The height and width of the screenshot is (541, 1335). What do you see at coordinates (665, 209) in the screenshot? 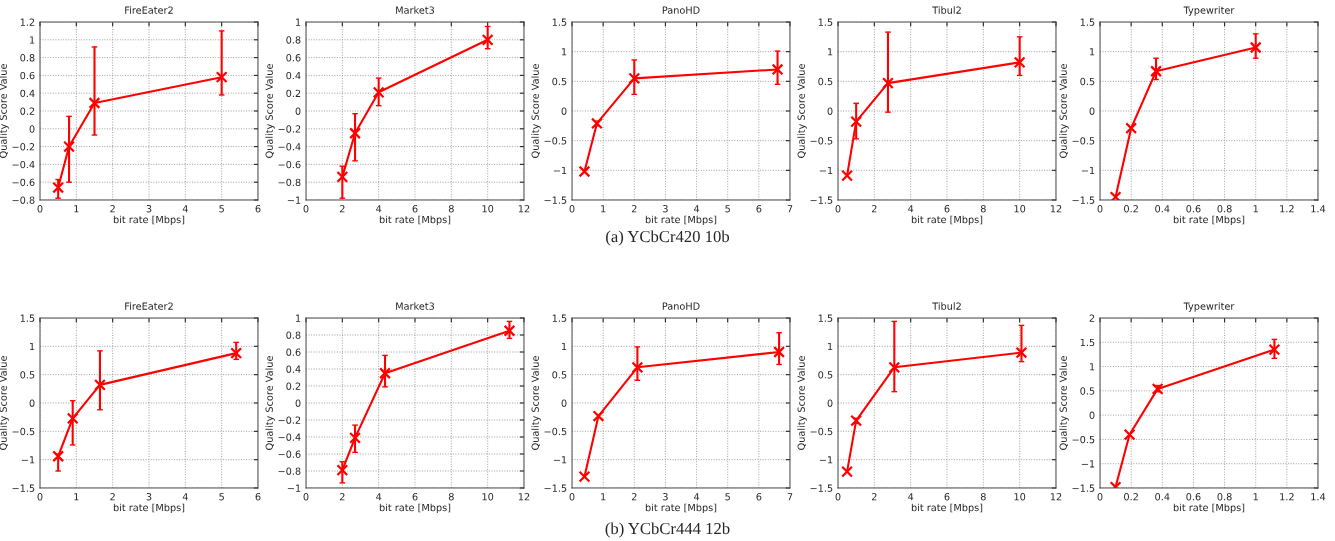
I see `x-tick-label: 3` at bounding box center [665, 209].